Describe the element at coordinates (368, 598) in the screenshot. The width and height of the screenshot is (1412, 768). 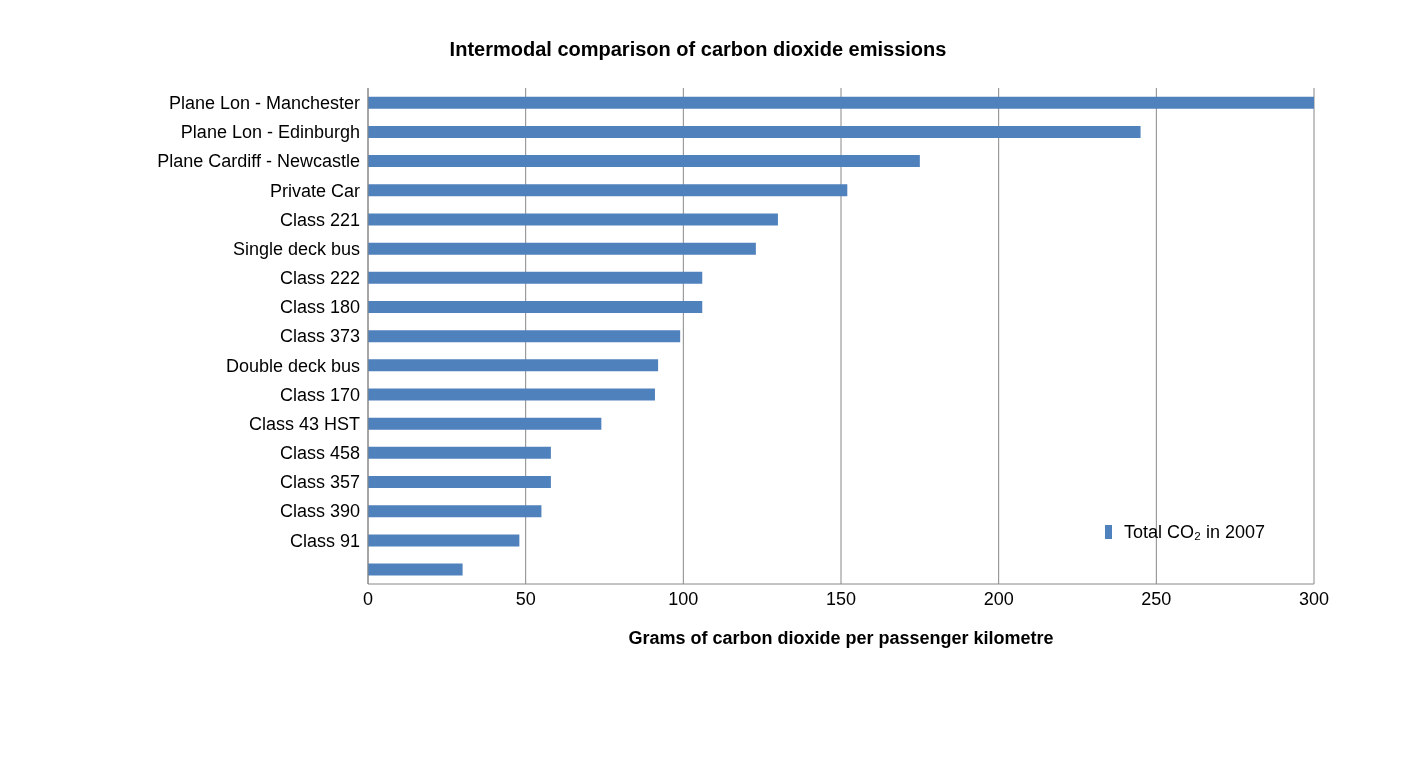
I see `x-tick-label: 0` at that location.